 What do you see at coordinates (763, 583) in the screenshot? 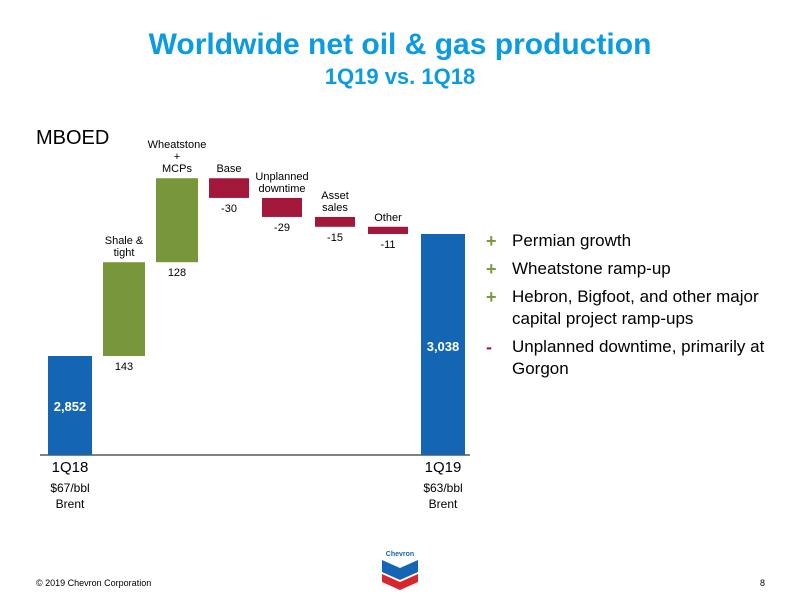
I see `page-number: 8` at bounding box center [763, 583].